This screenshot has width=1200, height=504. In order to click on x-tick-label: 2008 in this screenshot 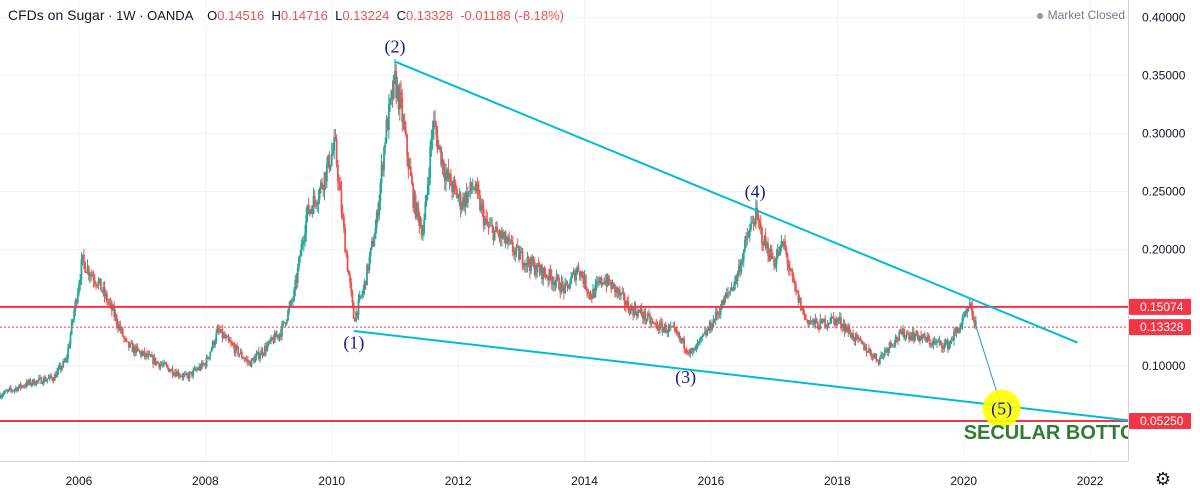, I will do `click(205, 481)`.